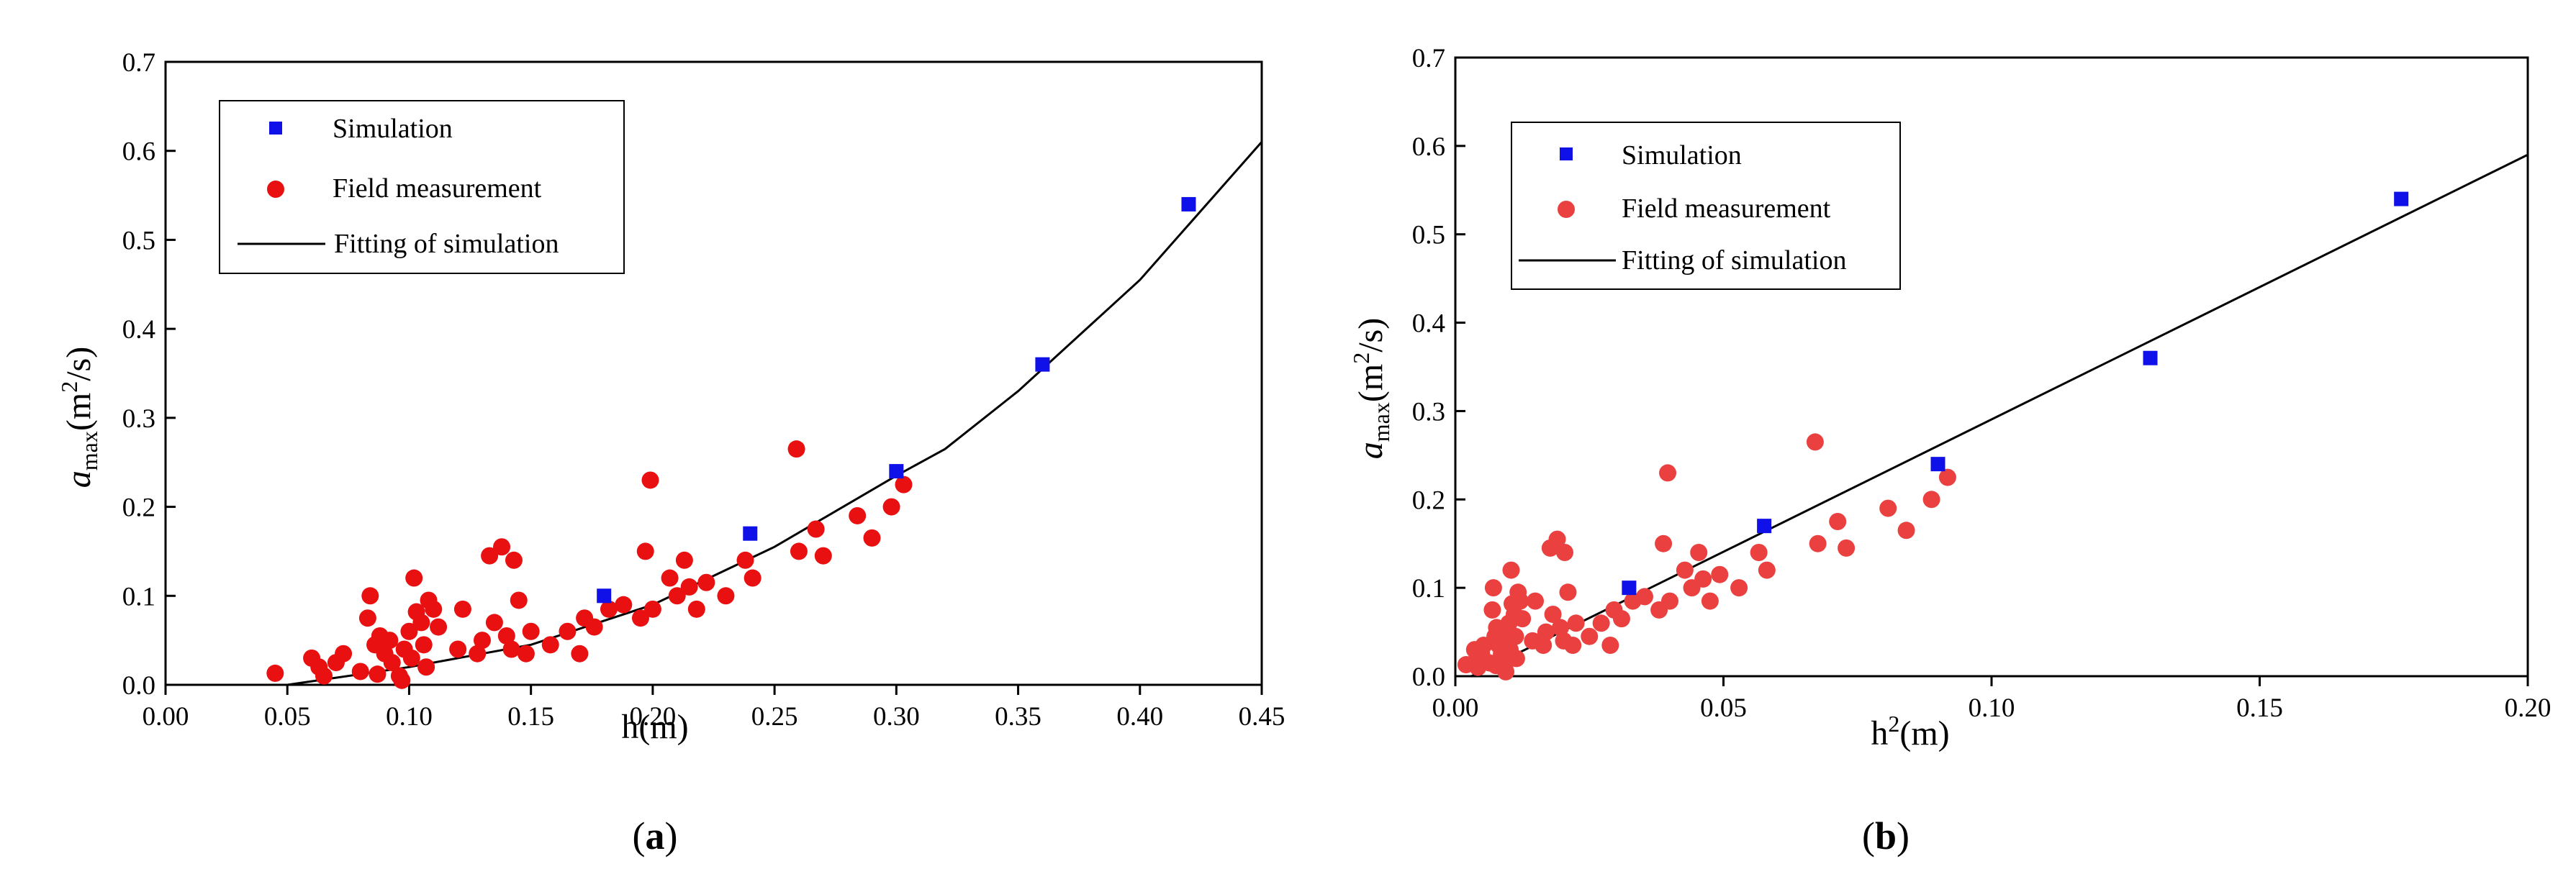  Describe the element at coordinates (1682, 155) in the screenshot. I see `legend-label-simulation: Simulation` at that location.